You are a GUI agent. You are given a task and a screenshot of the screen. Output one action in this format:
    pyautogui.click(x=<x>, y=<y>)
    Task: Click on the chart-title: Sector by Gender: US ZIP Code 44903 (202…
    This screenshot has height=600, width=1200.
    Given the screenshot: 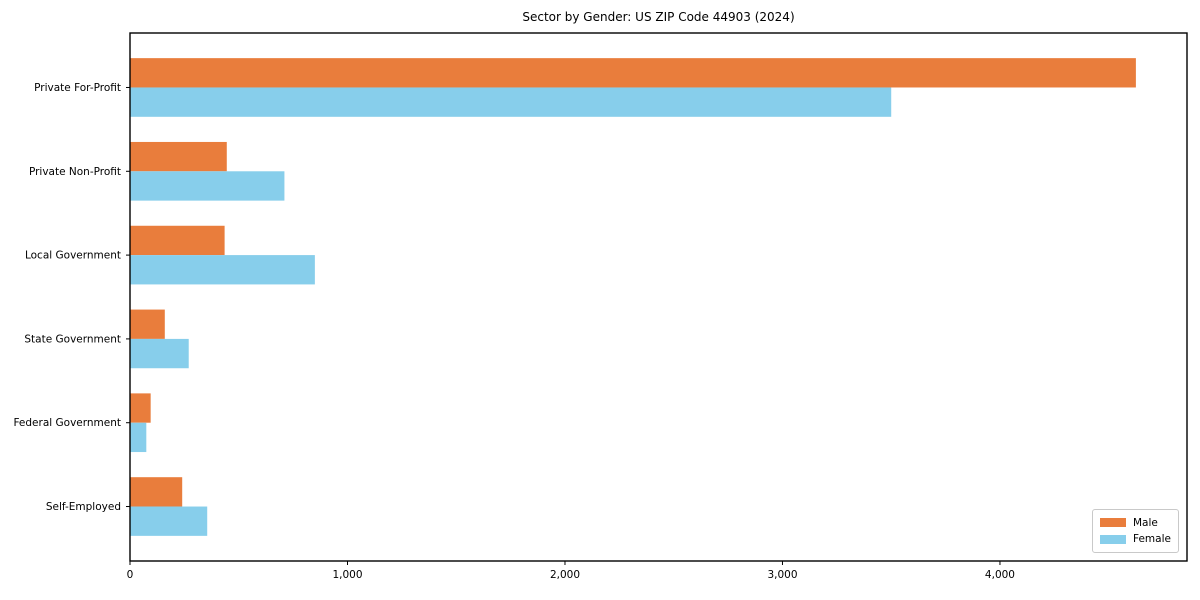 What is the action you would take?
    pyautogui.click(x=658, y=17)
    